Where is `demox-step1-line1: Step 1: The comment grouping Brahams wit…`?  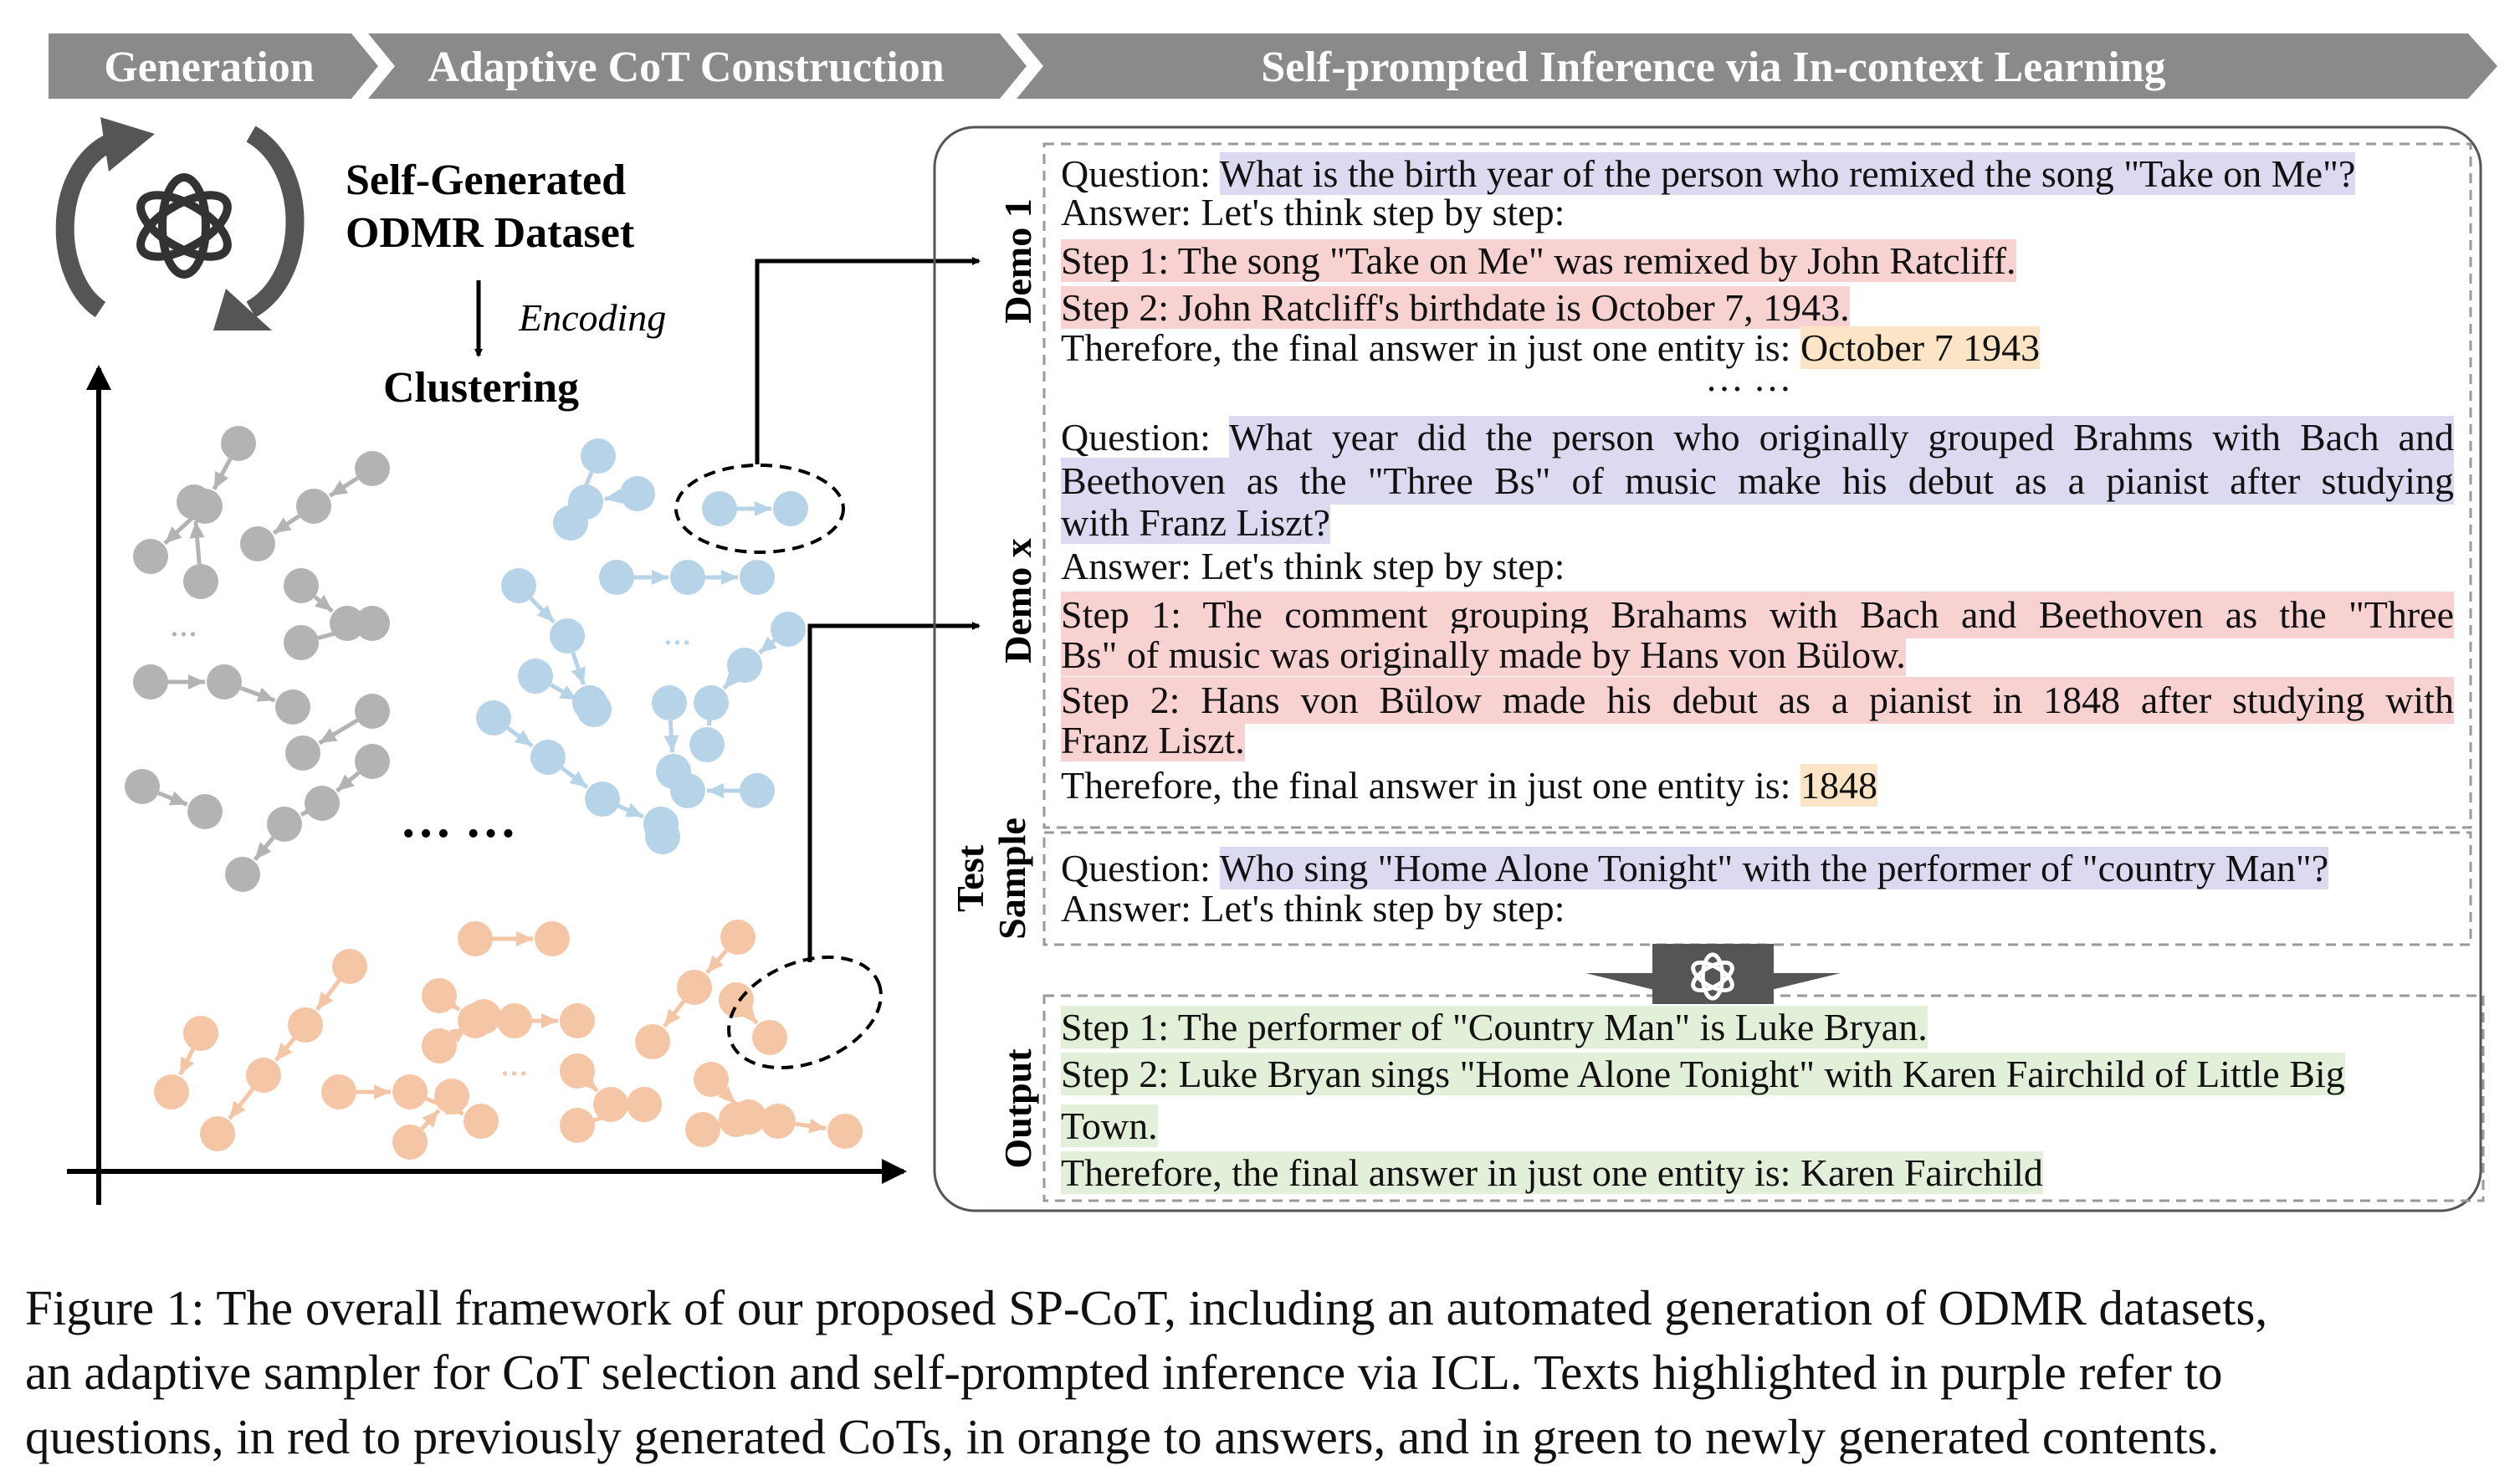
demox-step1-line1: Step 1: The comment grouping Brahams wit… is located at coordinates (1757, 615).